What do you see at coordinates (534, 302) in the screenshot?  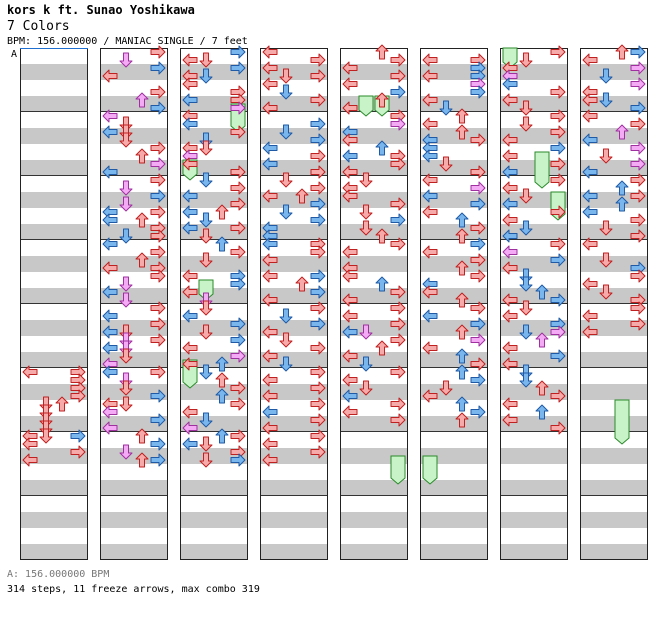 I see `chart-column` at bounding box center [534, 302].